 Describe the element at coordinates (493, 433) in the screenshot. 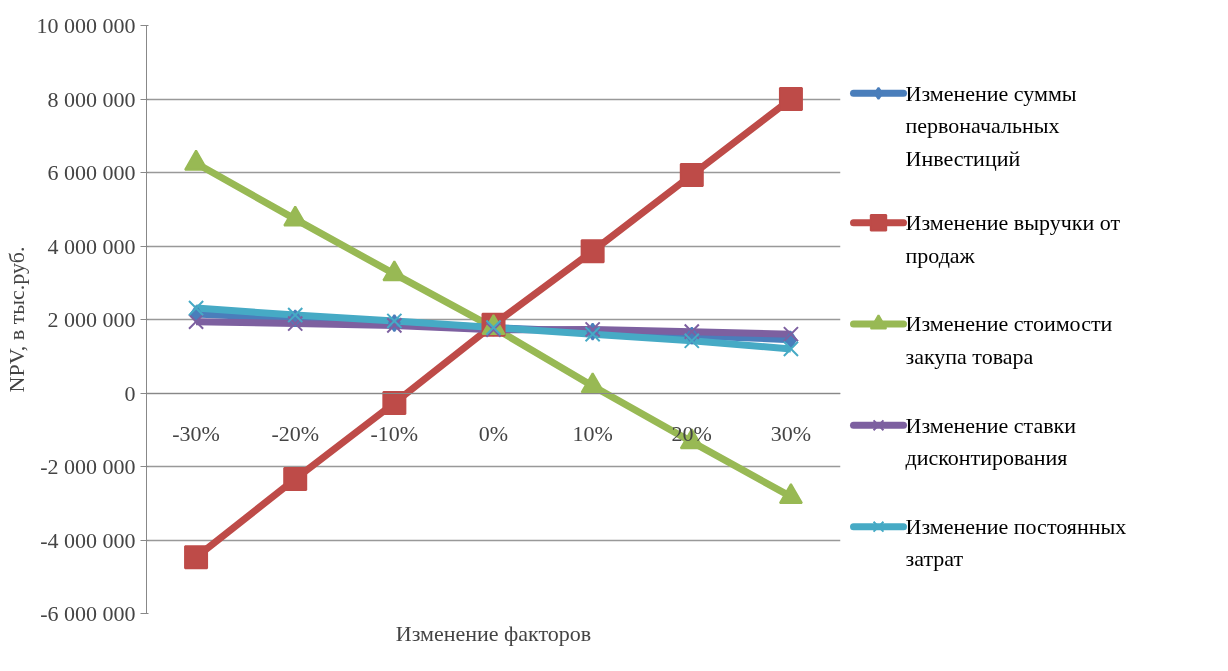

I see `x-tick-label: 0%` at that location.